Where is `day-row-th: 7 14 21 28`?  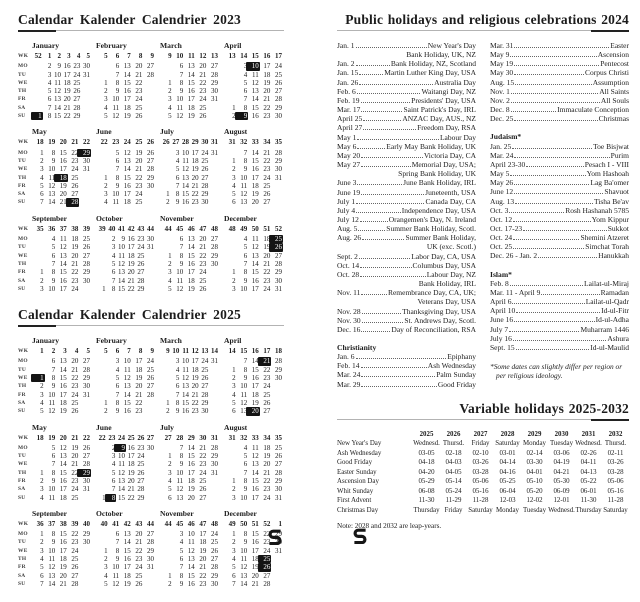
day-row-th: 7 14 21 28 is located at coordinates (253, 473).